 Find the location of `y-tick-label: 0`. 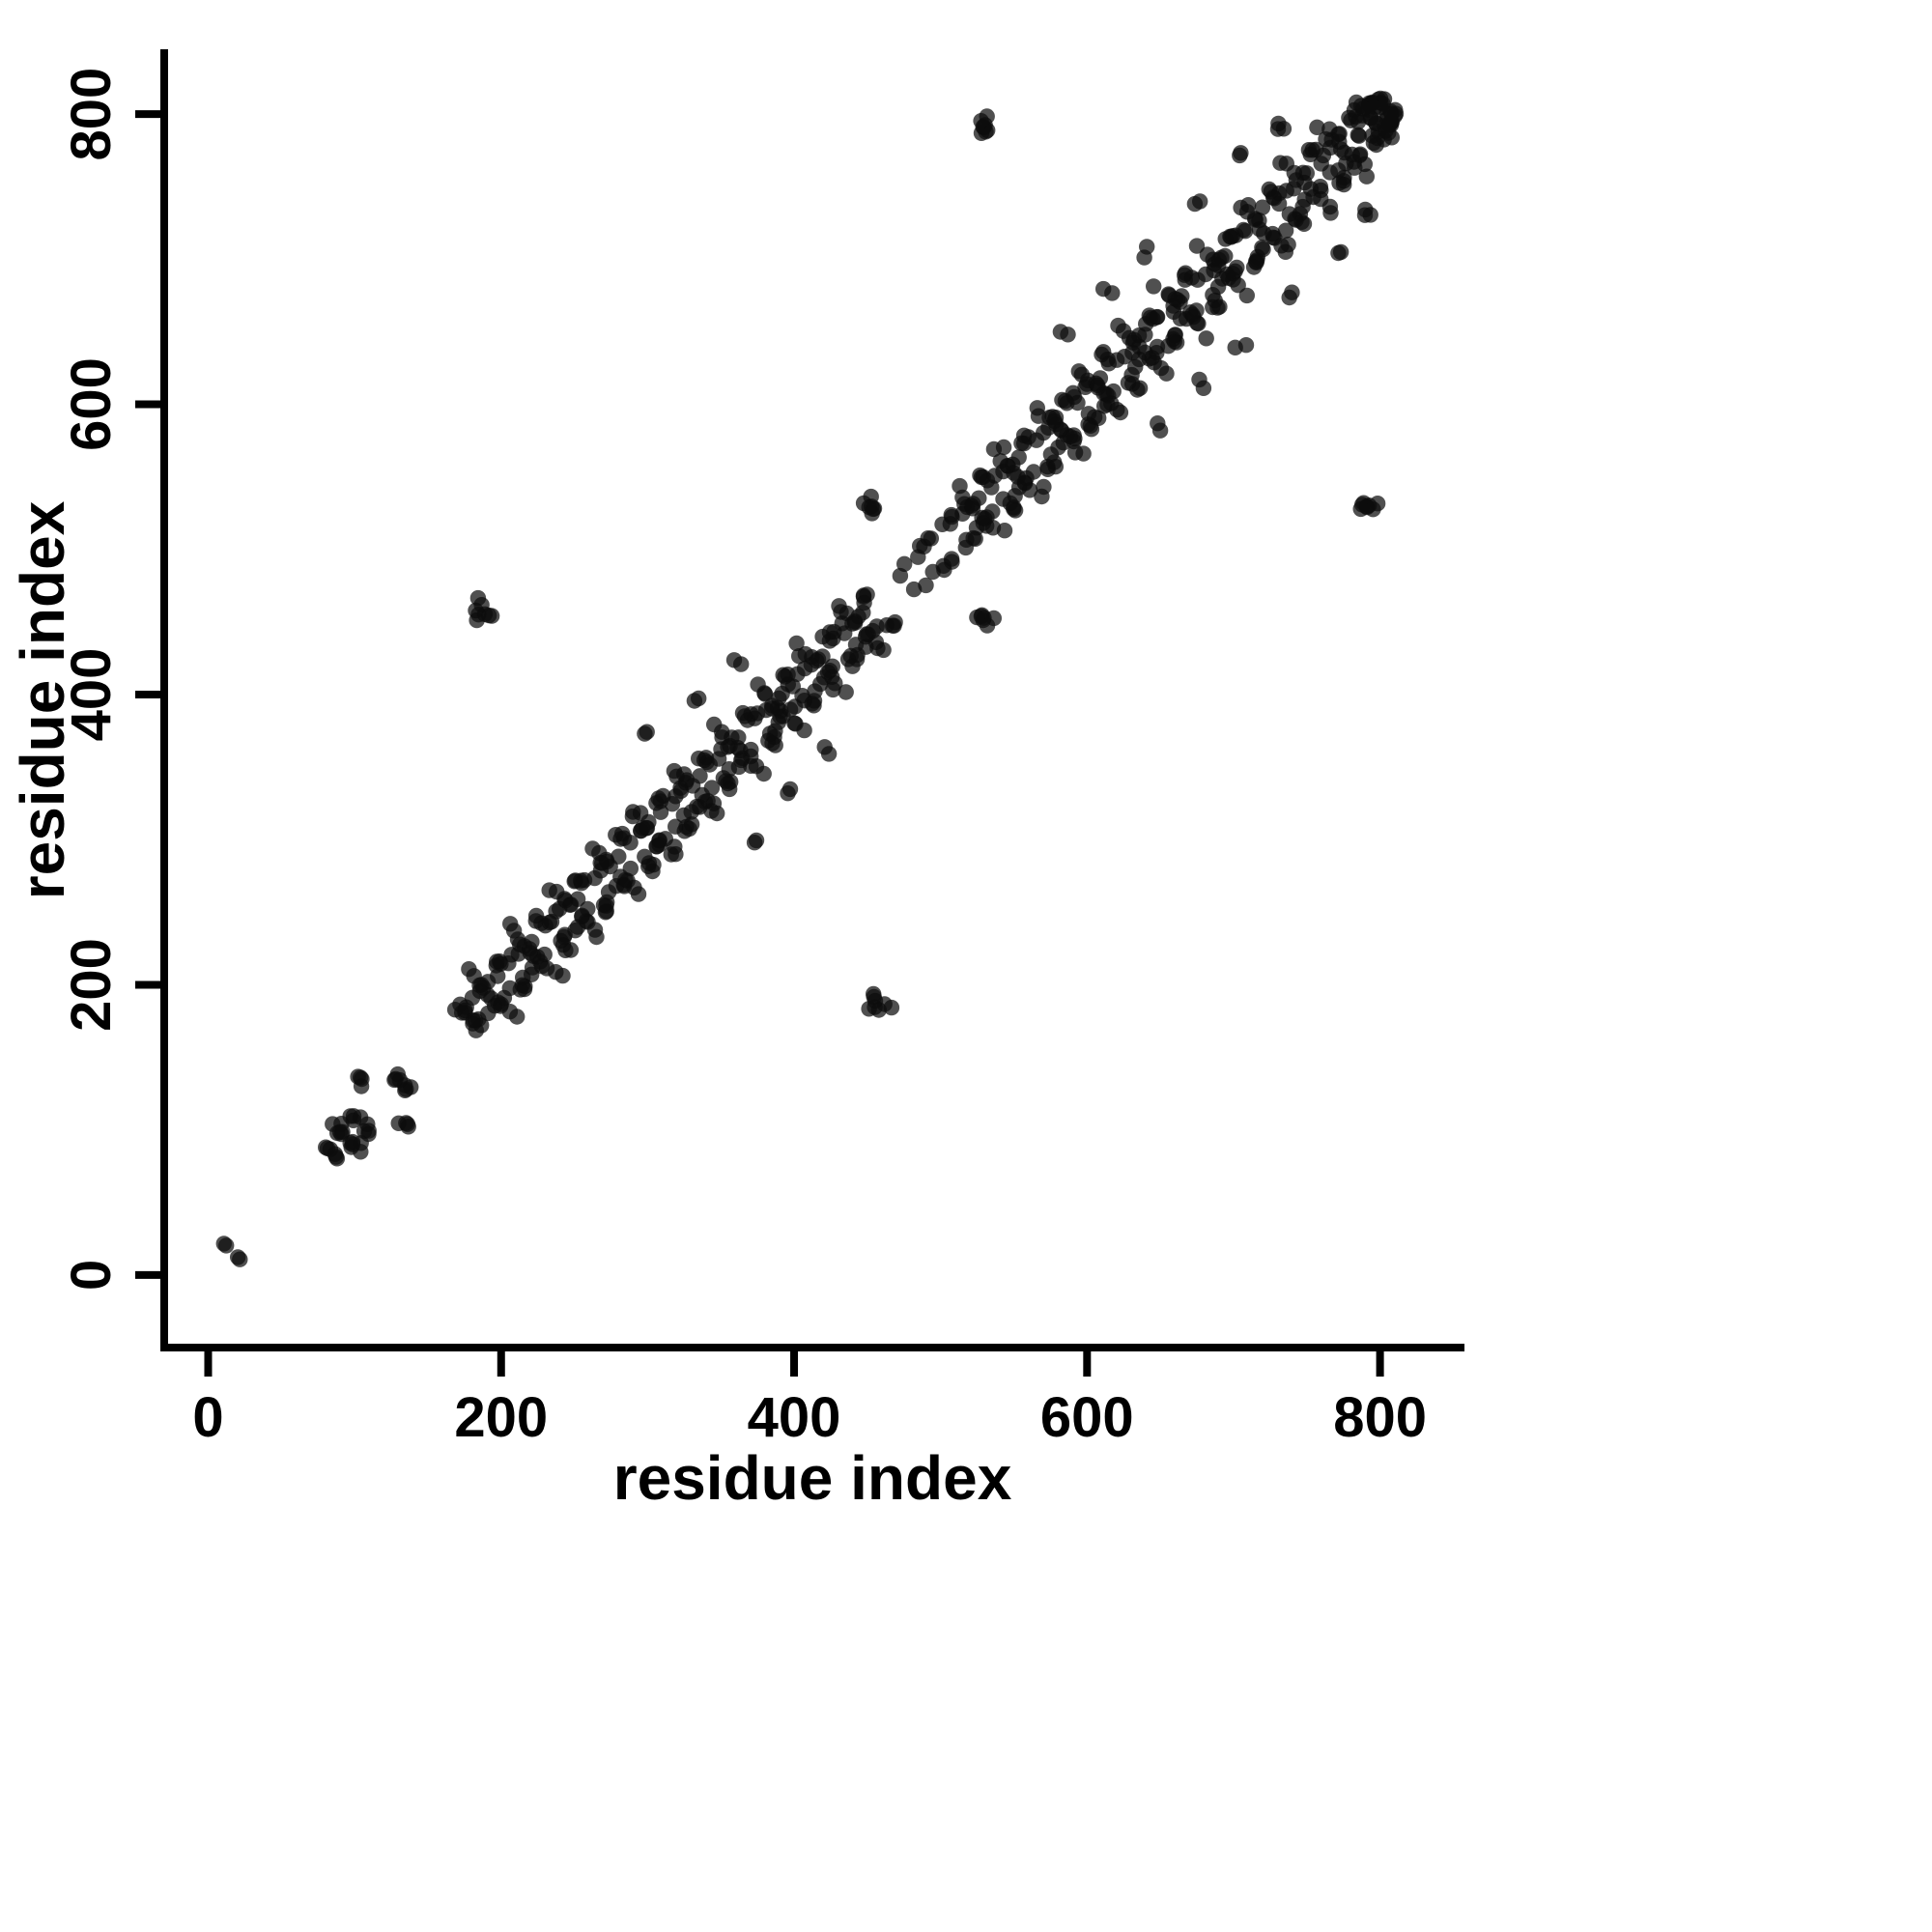

y-tick-label: 0 is located at coordinates (91, 1275).